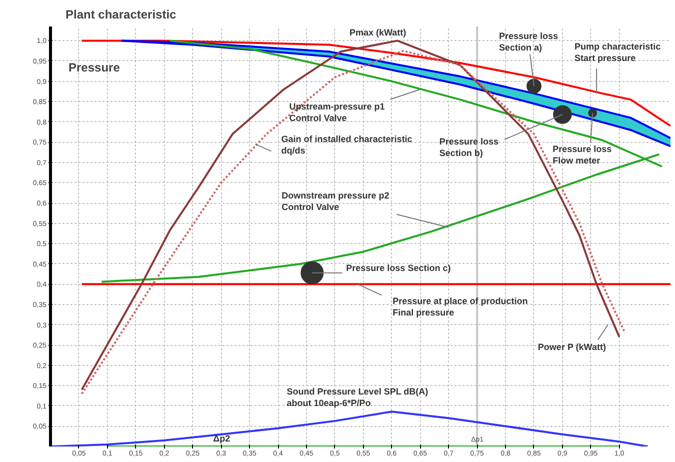  I want to click on annotation: Downstream pressure p2 Control Valve, so click(336, 201).